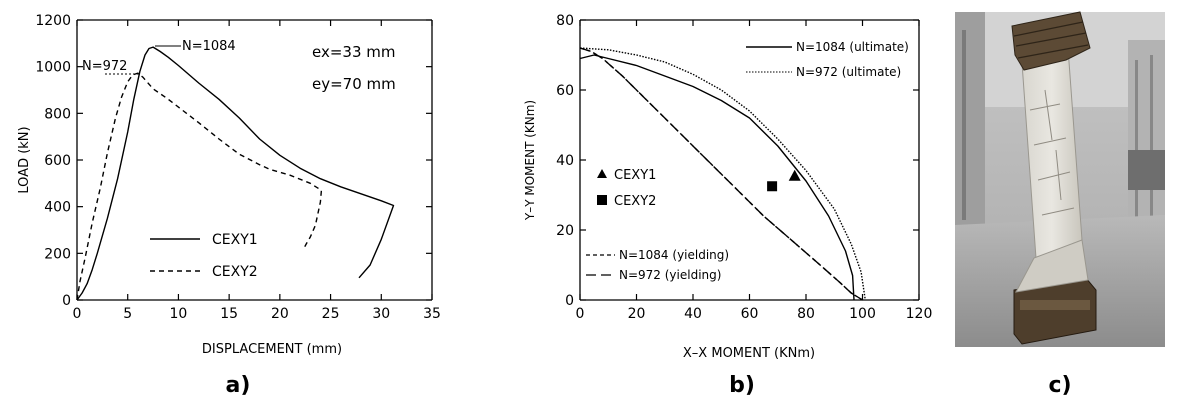 The image size is (1203, 403). I want to click on chart-b-y-tick-label: 60, so click(565, 91).